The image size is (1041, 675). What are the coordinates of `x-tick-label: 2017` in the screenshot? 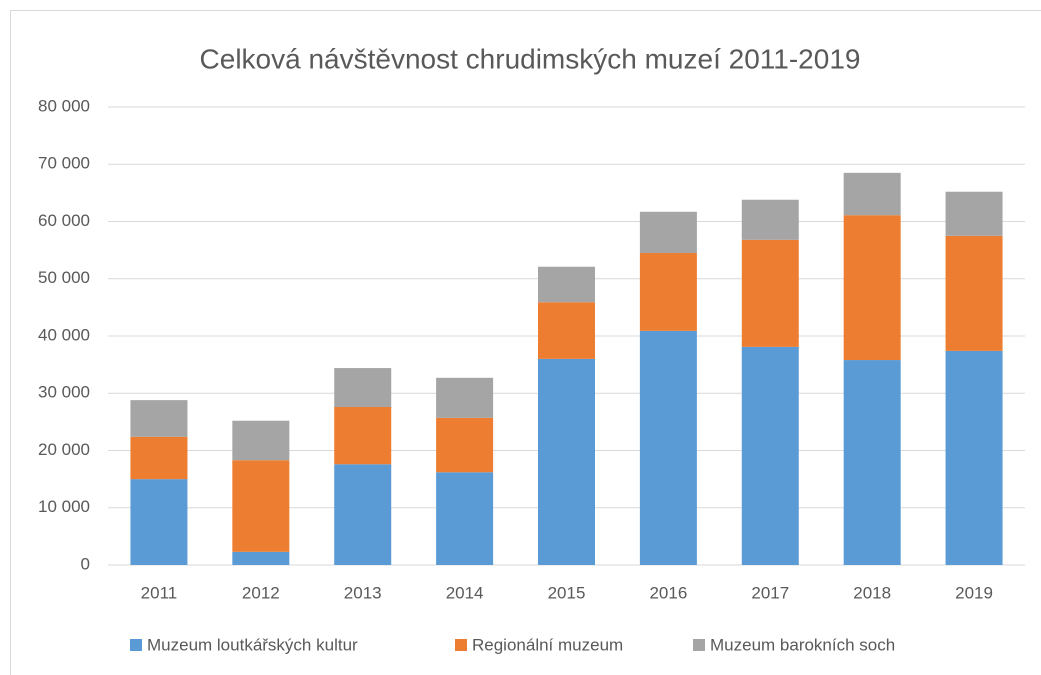 It's located at (770, 592).